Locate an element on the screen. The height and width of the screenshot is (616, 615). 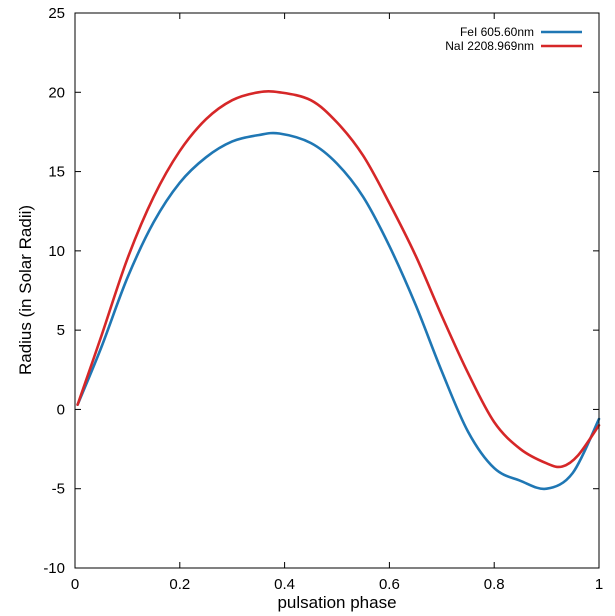
x-tick-label: 0.2 is located at coordinates (179, 584).